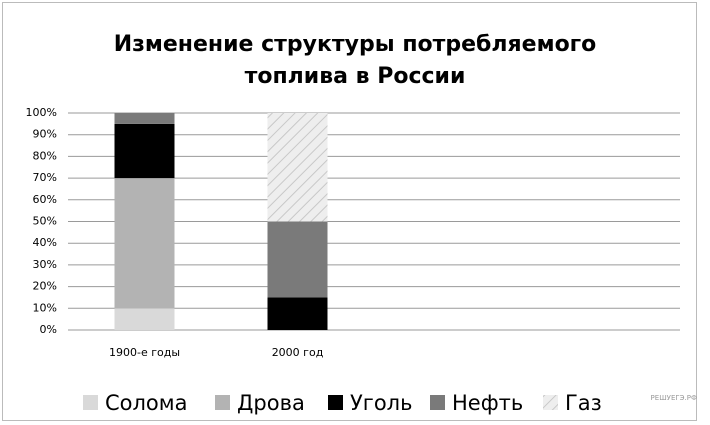  What do you see at coordinates (487, 403) in the screenshot?
I see `legend-label: Нефть` at bounding box center [487, 403].